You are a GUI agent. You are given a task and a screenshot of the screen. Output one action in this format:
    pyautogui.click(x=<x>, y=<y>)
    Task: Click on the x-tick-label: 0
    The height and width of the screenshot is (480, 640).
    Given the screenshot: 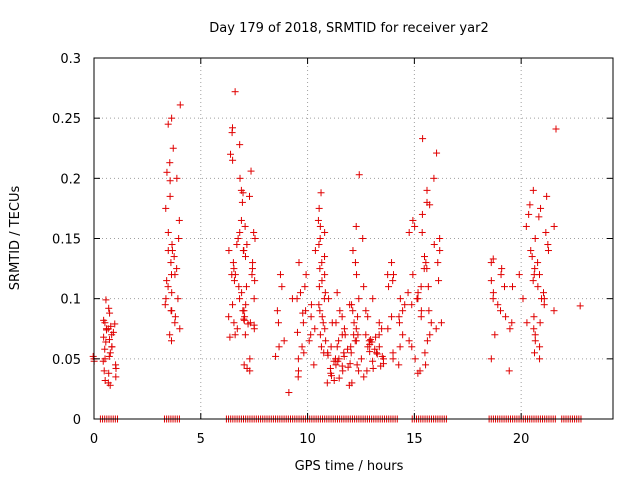 What is the action you would take?
    pyautogui.click(x=94, y=439)
    